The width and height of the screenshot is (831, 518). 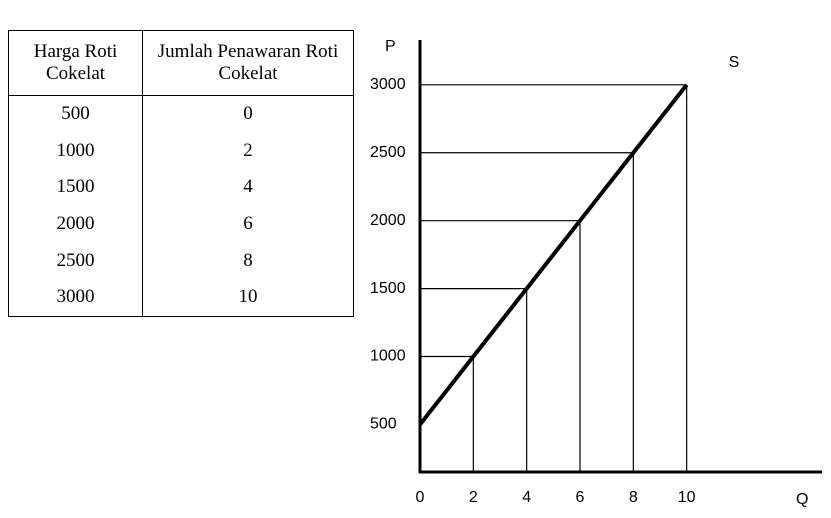 I want to click on table-cell: 2000, so click(x=75, y=224).